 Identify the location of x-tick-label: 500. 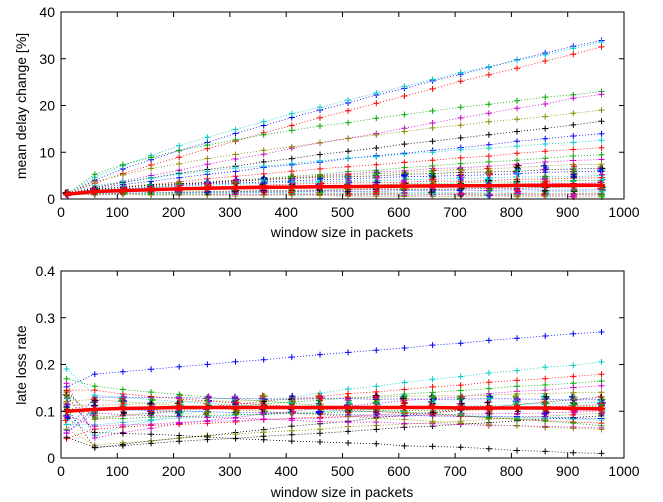
(343, 212).